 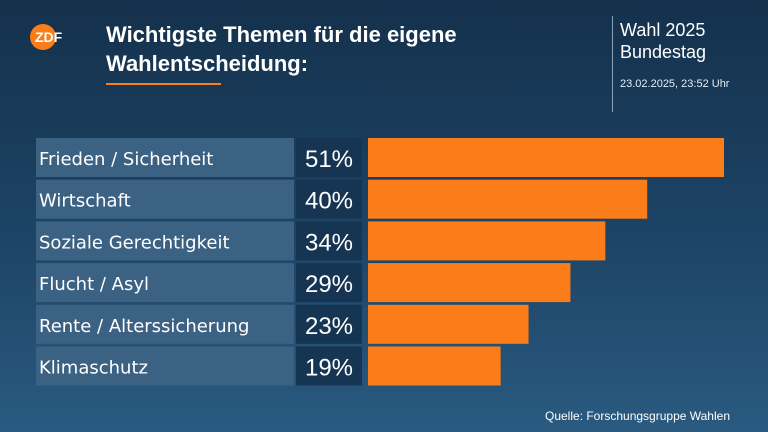 What do you see at coordinates (281, 34) in the screenshot?
I see `chart-title-line1: Wichtigste Themen für die eigene` at bounding box center [281, 34].